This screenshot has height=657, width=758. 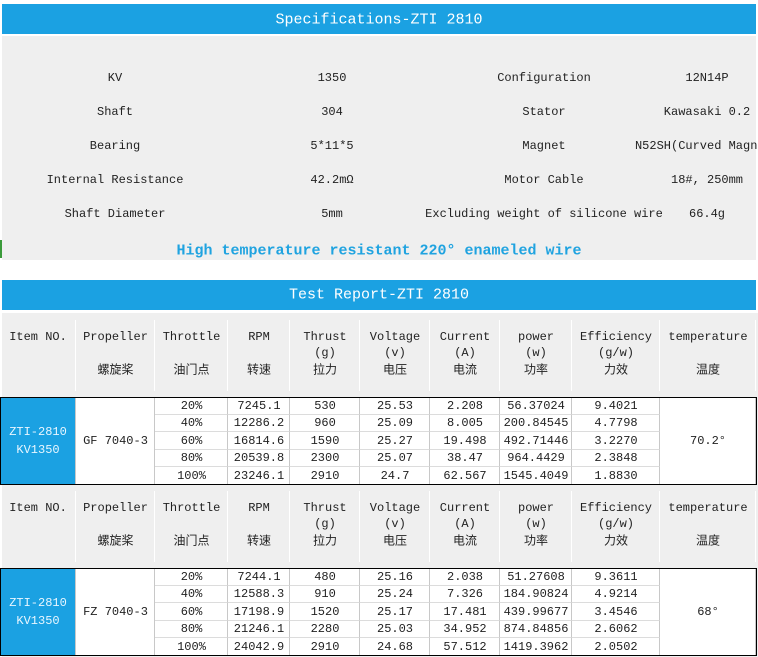 What do you see at coordinates (708, 611) in the screenshot?
I see `temperature-text: 68°` at bounding box center [708, 611].